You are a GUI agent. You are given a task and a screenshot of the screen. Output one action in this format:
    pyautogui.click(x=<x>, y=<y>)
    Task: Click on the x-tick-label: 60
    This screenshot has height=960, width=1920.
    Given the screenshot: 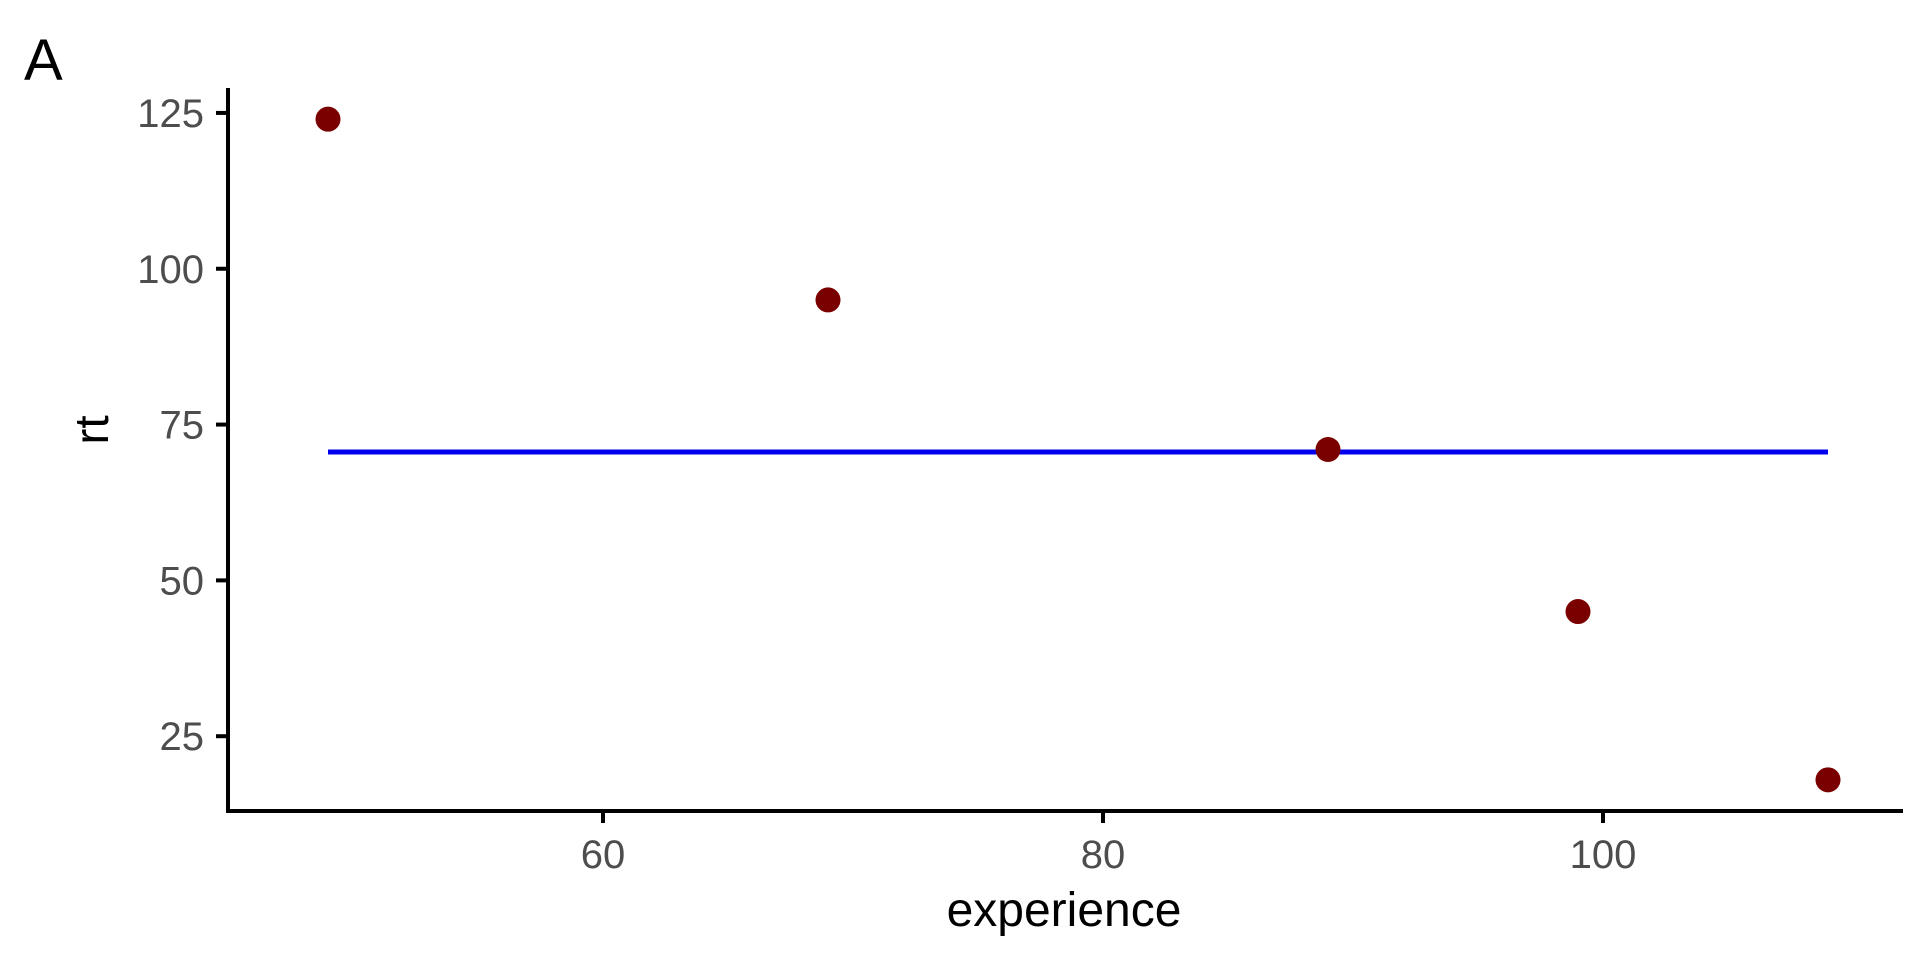 What is the action you would take?
    pyautogui.click(x=603, y=855)
    